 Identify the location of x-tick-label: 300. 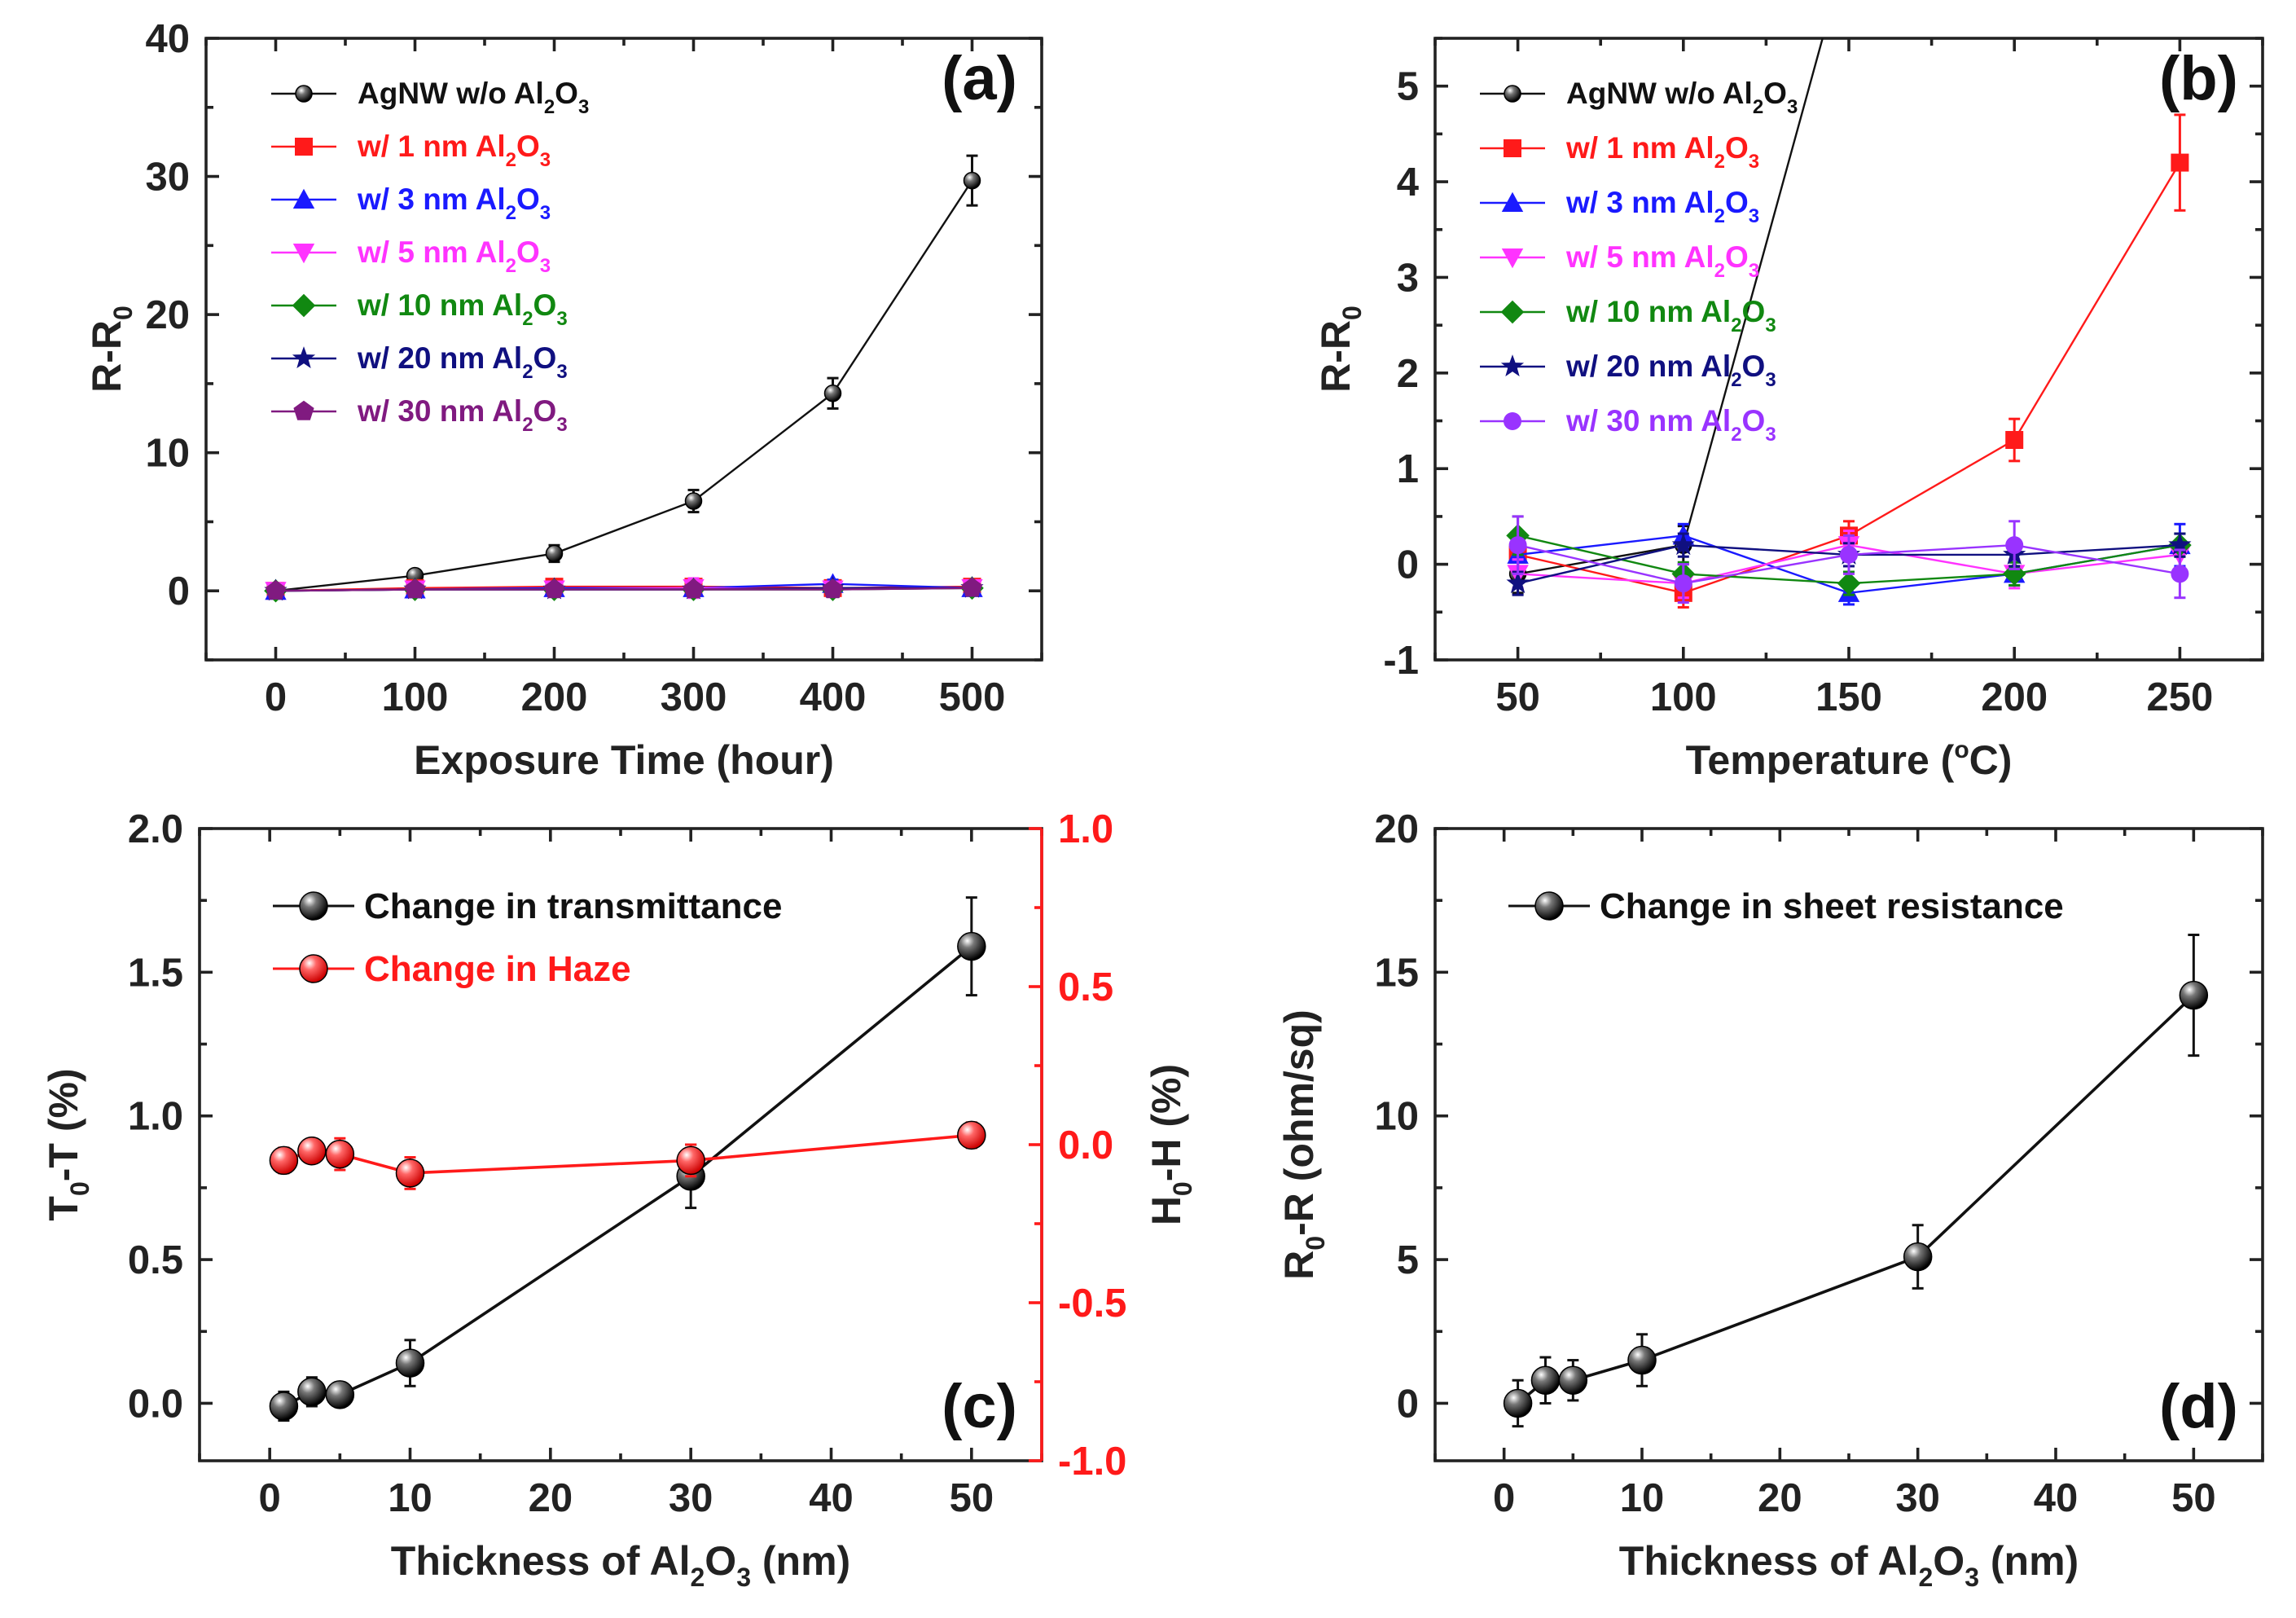
(694, 697).